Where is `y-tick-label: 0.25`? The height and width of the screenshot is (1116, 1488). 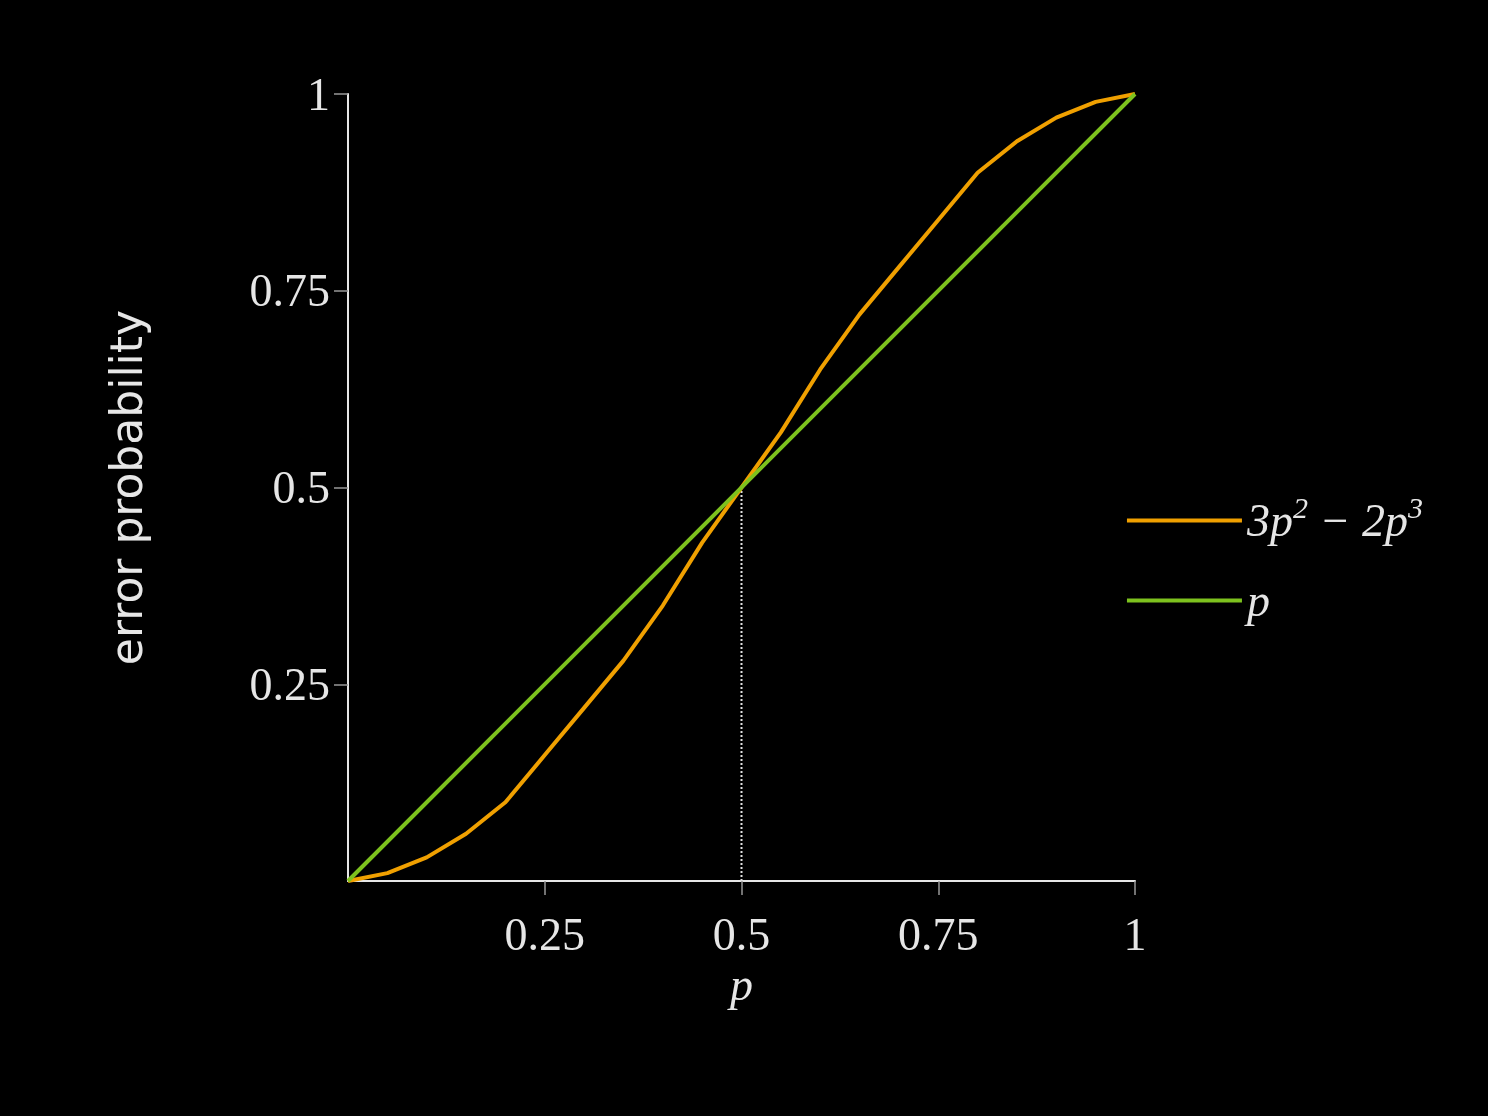 y-tick-label: 0.25 is located at coordinates (289, 684).